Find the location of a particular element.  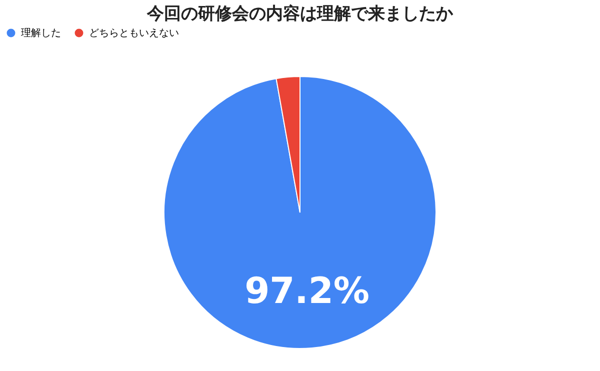

legend-label: どちらともいえない is located at coordinates (134, 33).